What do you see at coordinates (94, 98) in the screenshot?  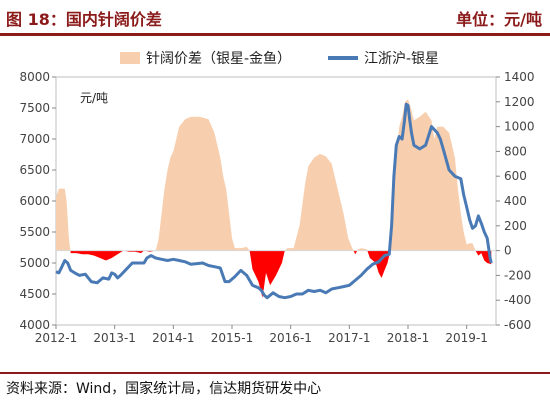 I see `left-axis-unit: 元/吨` at bounding box center [94, 98].